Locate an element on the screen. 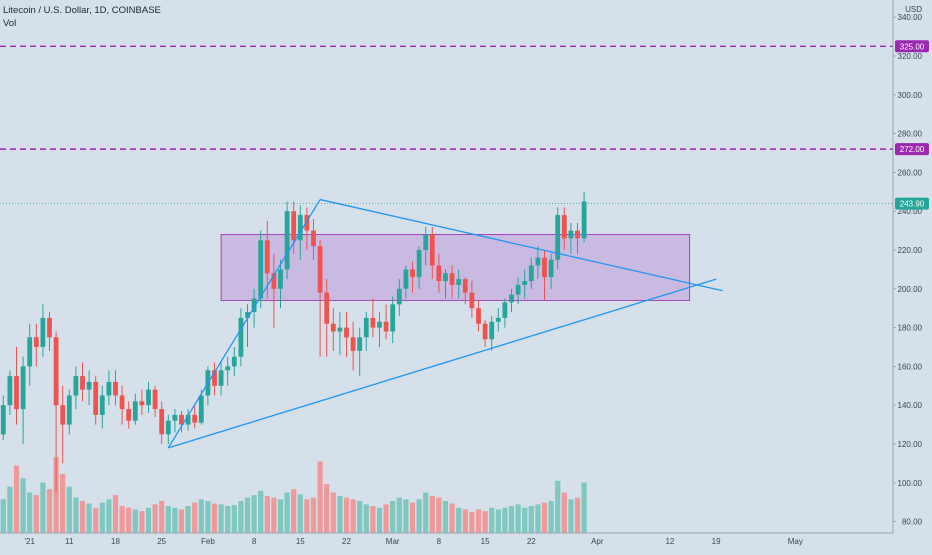 This screenshot has width=932, height=555. volume-layer is located at coordinates (293, 495).